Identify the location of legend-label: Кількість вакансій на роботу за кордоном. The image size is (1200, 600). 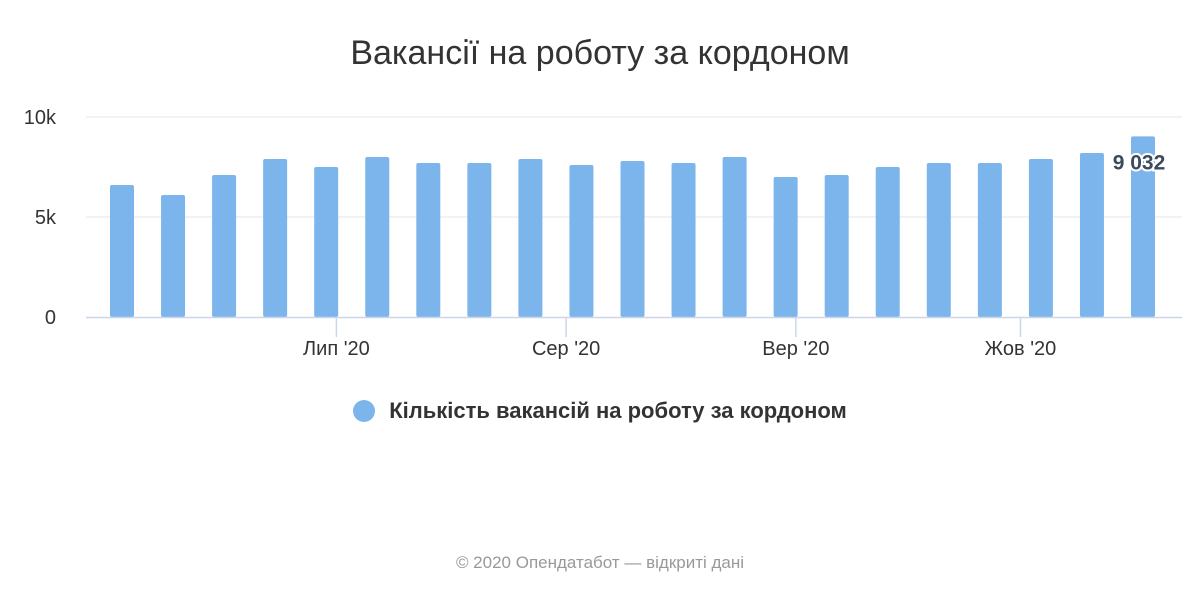
(618, 410).